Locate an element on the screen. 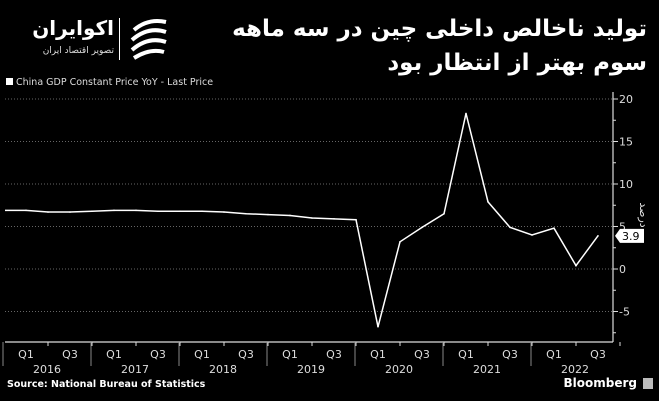  y-tick-label: -5 is located at coordinates (624, 312).